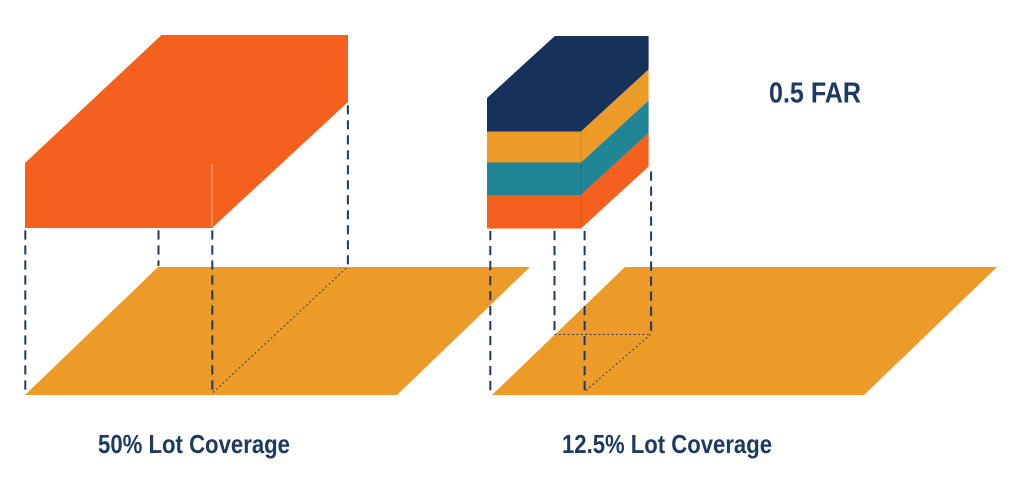 This screenshot has width=1024, height=489. I want to click on svg-text: 50% Lot Coverage, so click(194, 444).